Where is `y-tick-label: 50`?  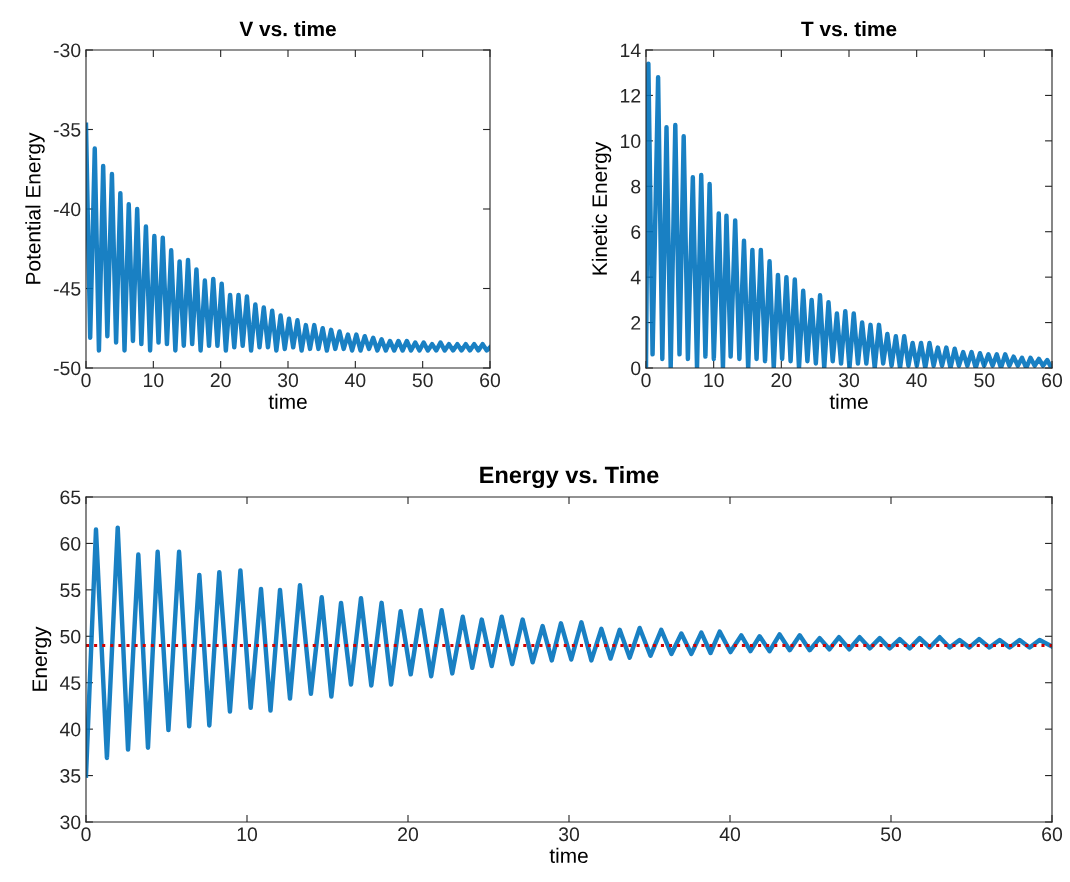 y-tick-label: 50 is located at coordinates (70, 636).